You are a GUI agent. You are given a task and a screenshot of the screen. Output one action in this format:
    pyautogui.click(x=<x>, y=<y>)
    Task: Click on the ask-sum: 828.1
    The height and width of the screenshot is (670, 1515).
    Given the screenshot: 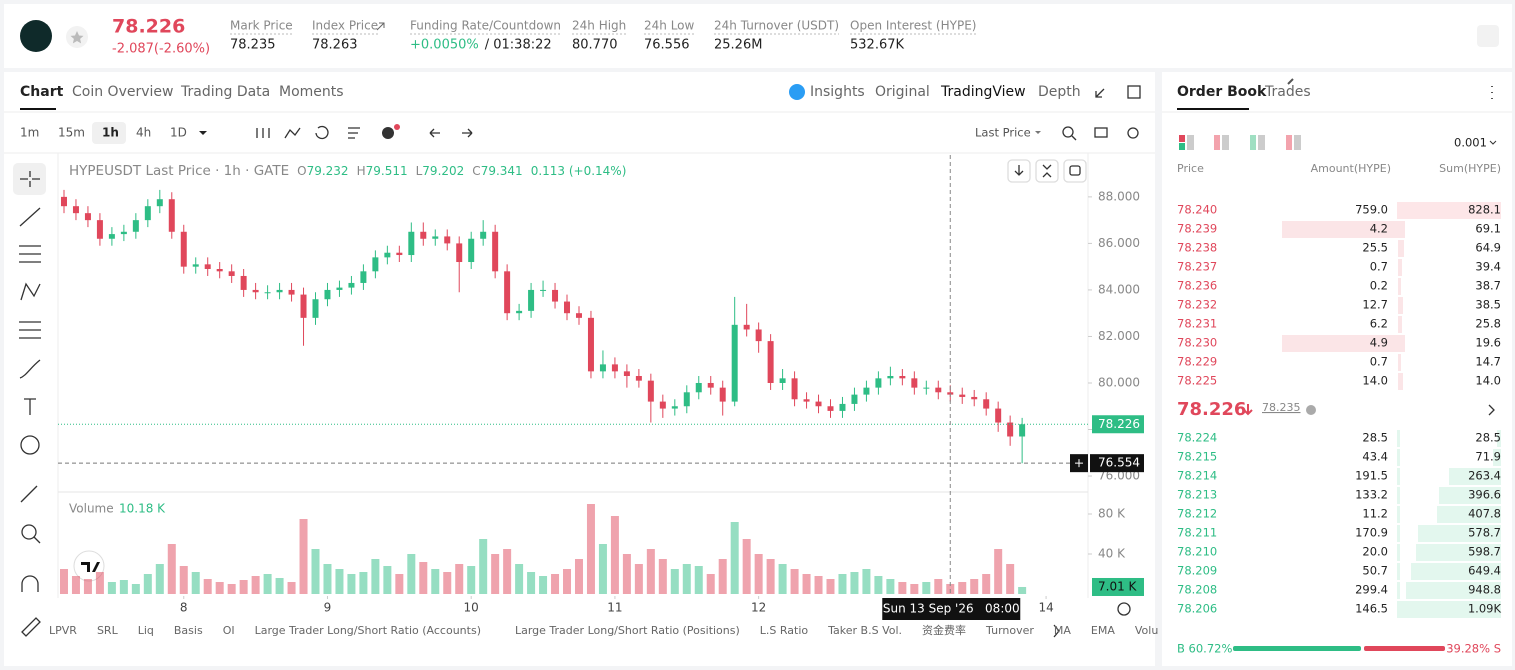 What is the action you would take?
    pyautogui.click(x=1484, y=210)
    